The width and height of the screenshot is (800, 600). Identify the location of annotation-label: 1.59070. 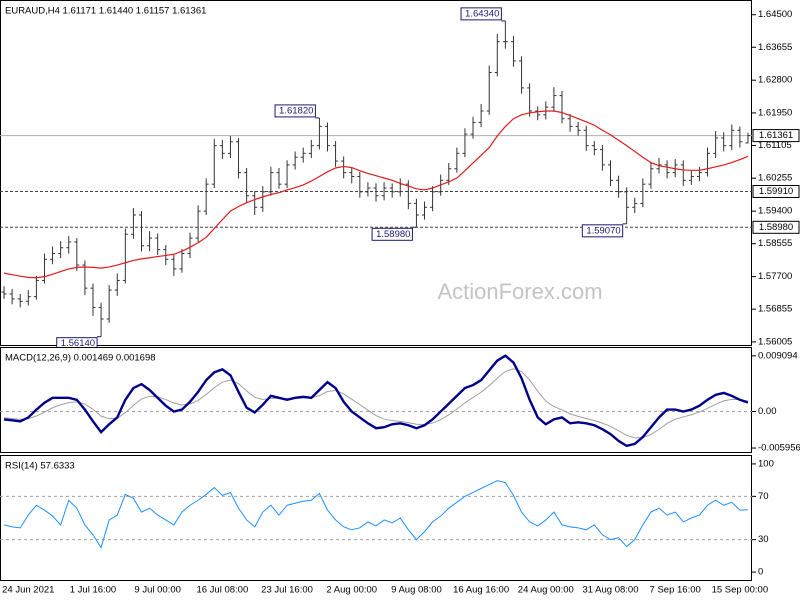
(603, 230).